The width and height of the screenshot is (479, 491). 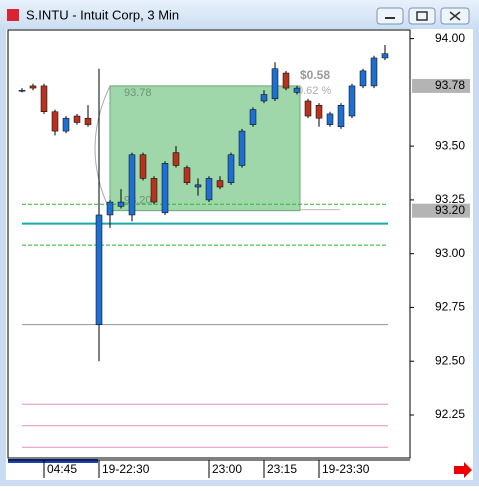 I want to click on y-tick-label: 92.25, so click(x=450, y=414).